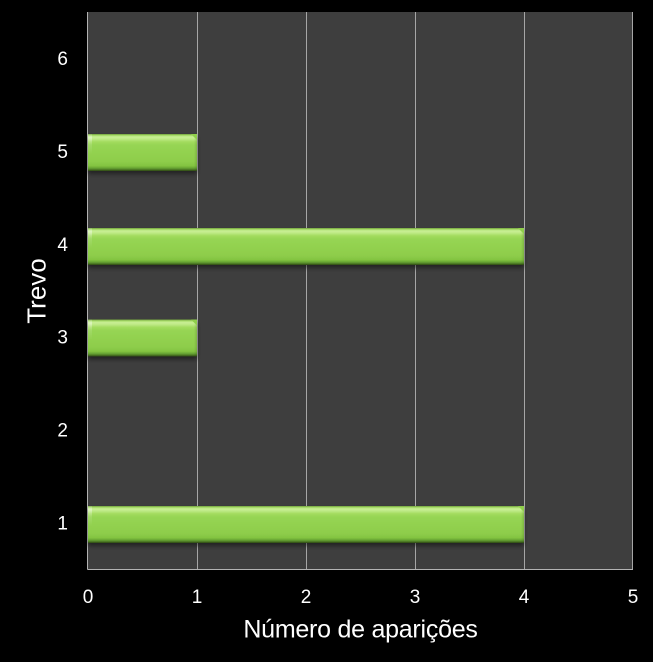 Image resolution: width=653 pixels, height=662 pixels. Describe the element at coordinates (62, 59) in the screenshot. I see `svg-text: 6` at that location.